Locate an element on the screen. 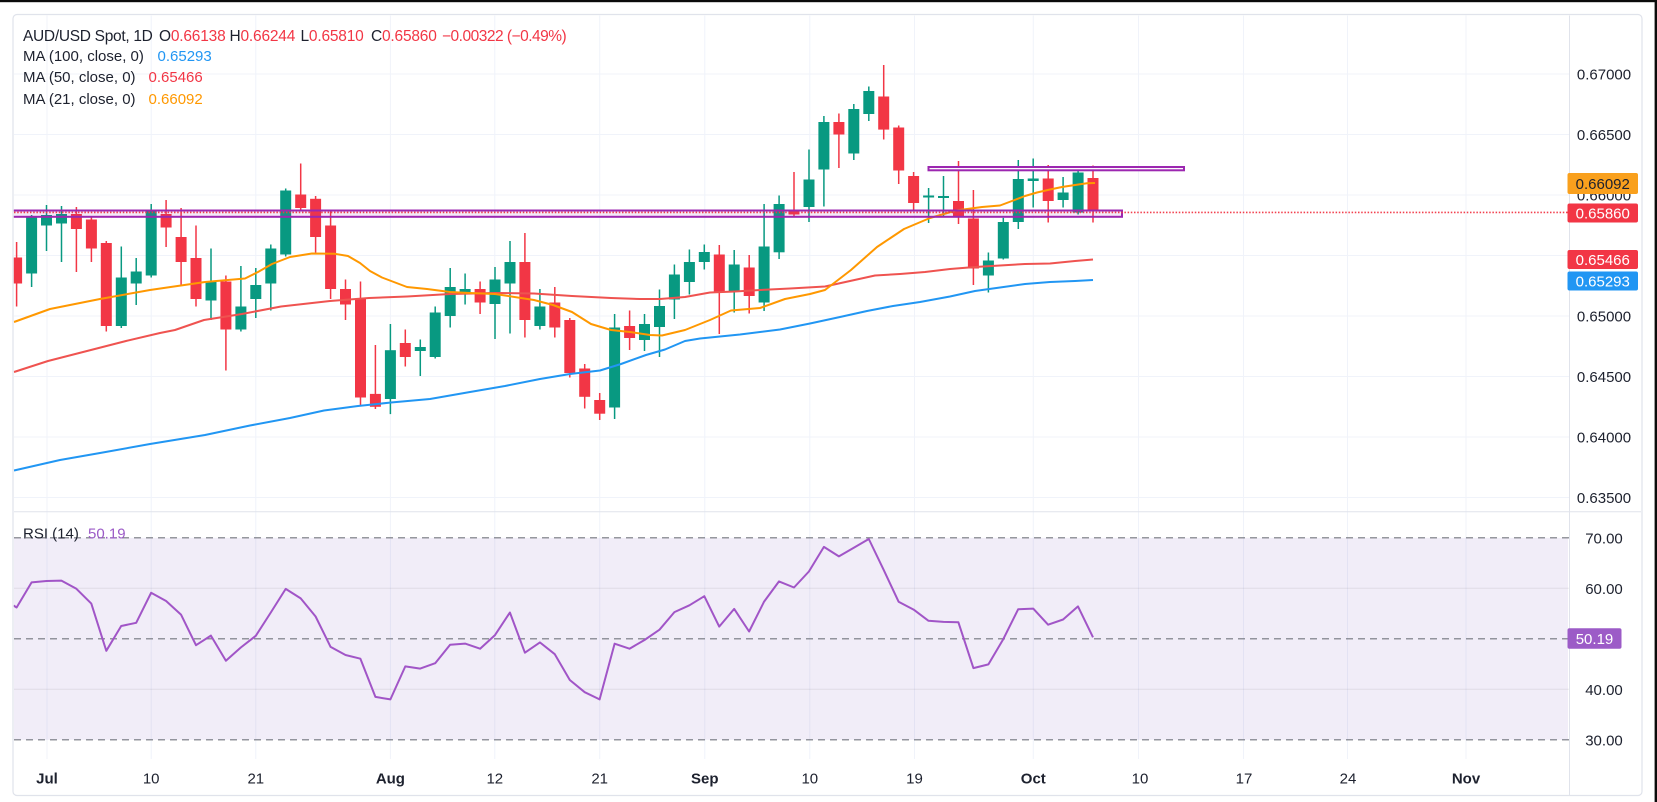 The image size is (1657, 802). svg-text: 0.63500 is located at coordinates (1604, 498).